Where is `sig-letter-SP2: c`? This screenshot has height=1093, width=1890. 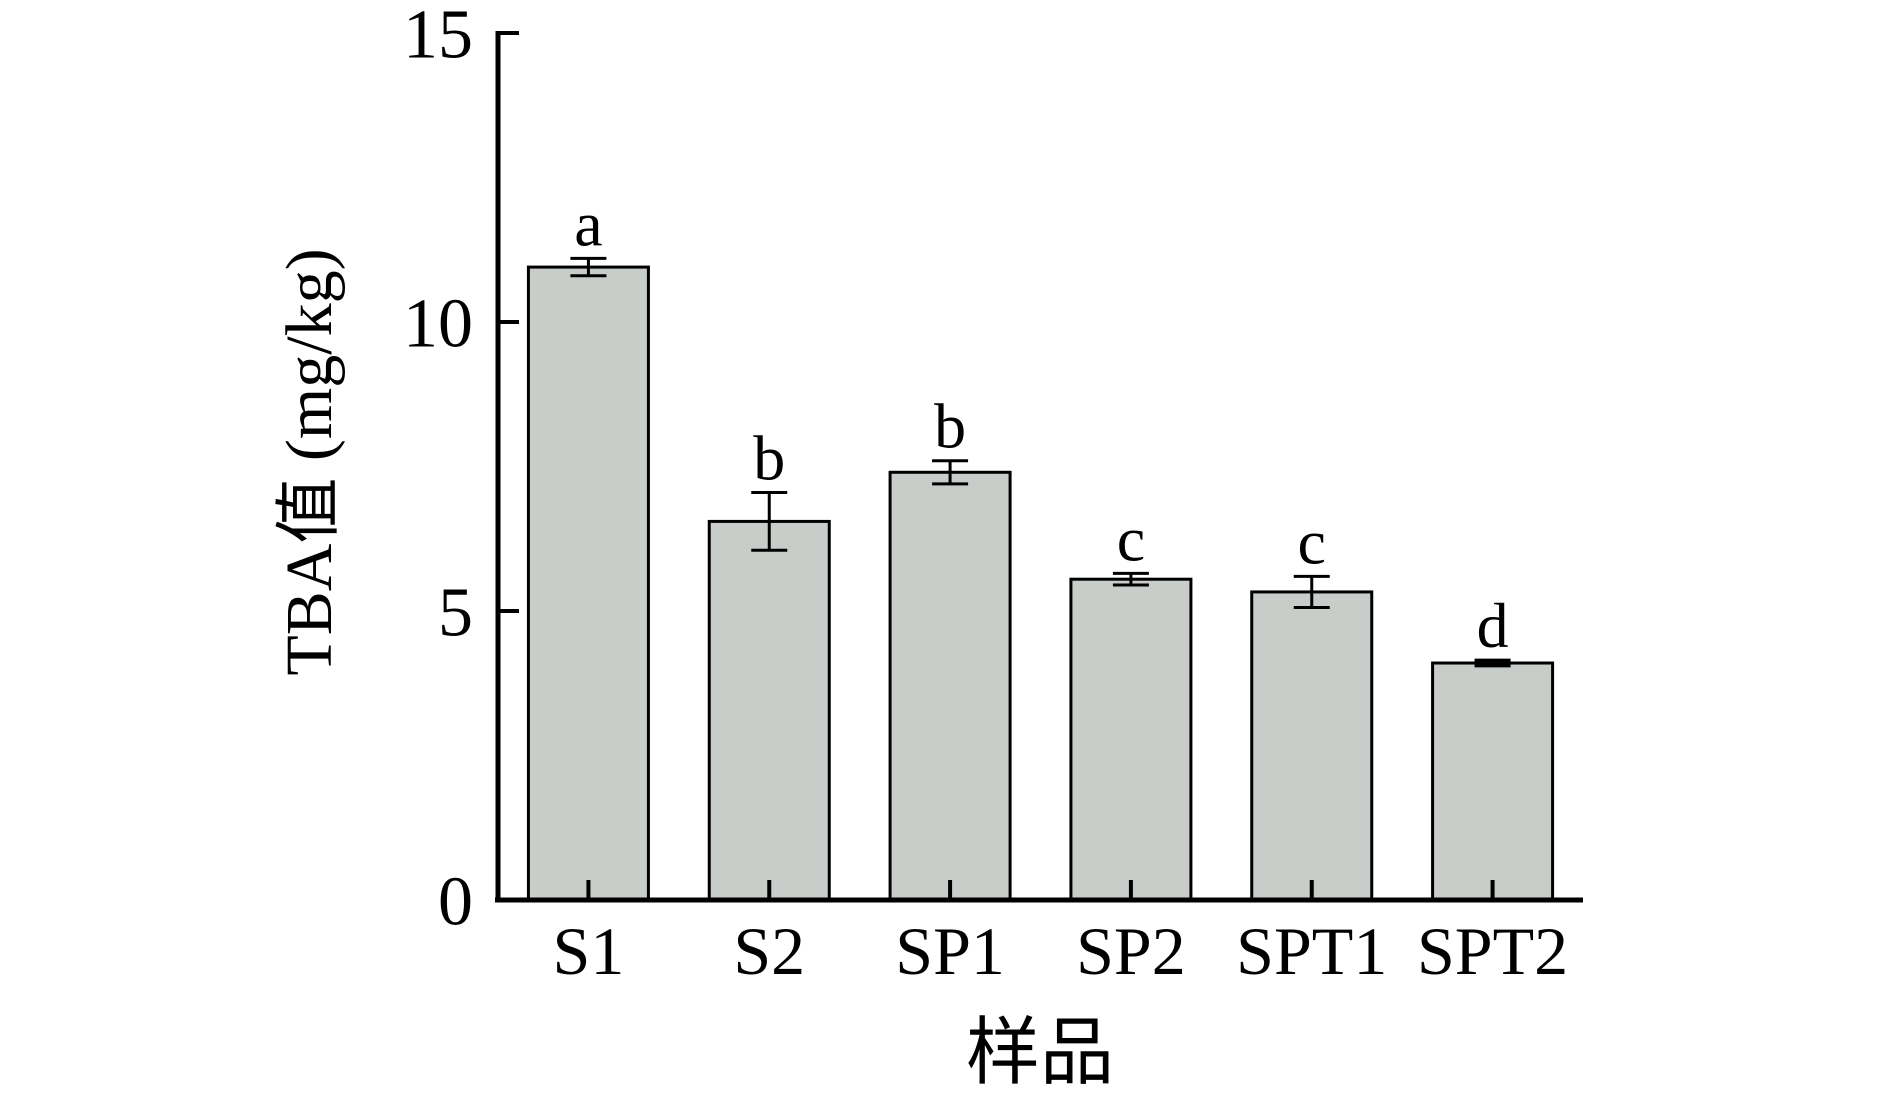
sig-letter-SP2: c is located at coordinates (1131, 538).